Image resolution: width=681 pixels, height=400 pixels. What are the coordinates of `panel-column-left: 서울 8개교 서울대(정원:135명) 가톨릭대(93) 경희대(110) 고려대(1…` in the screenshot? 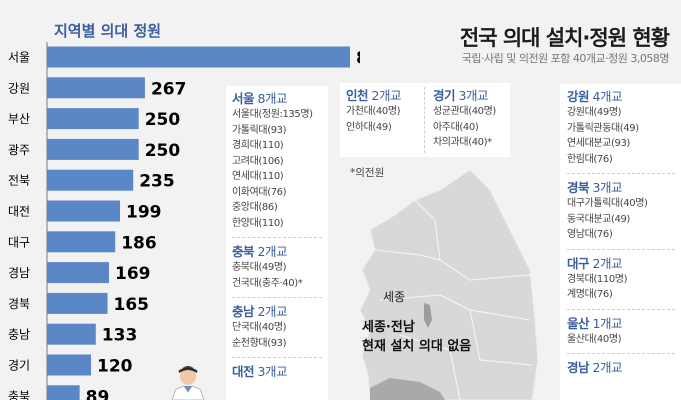 It's located at (277, 243).